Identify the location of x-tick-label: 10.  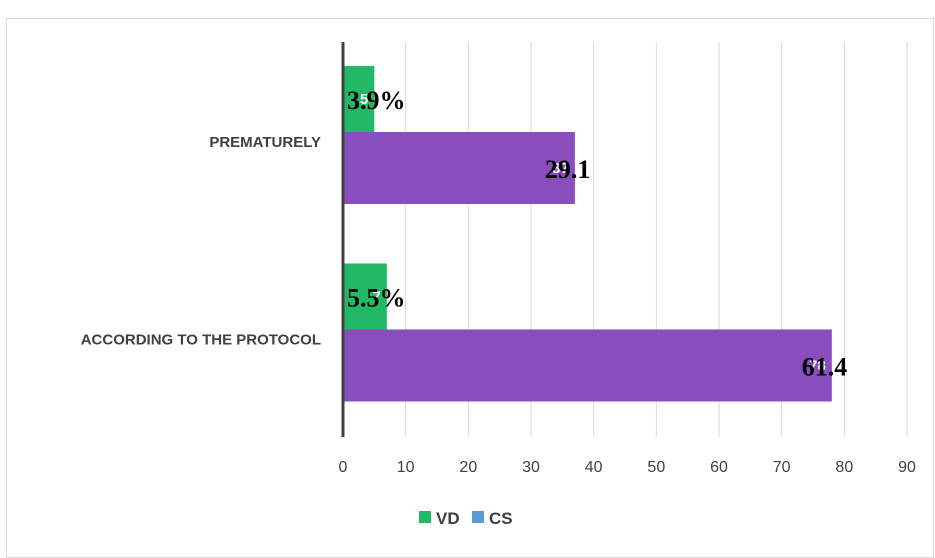
(406, 467).